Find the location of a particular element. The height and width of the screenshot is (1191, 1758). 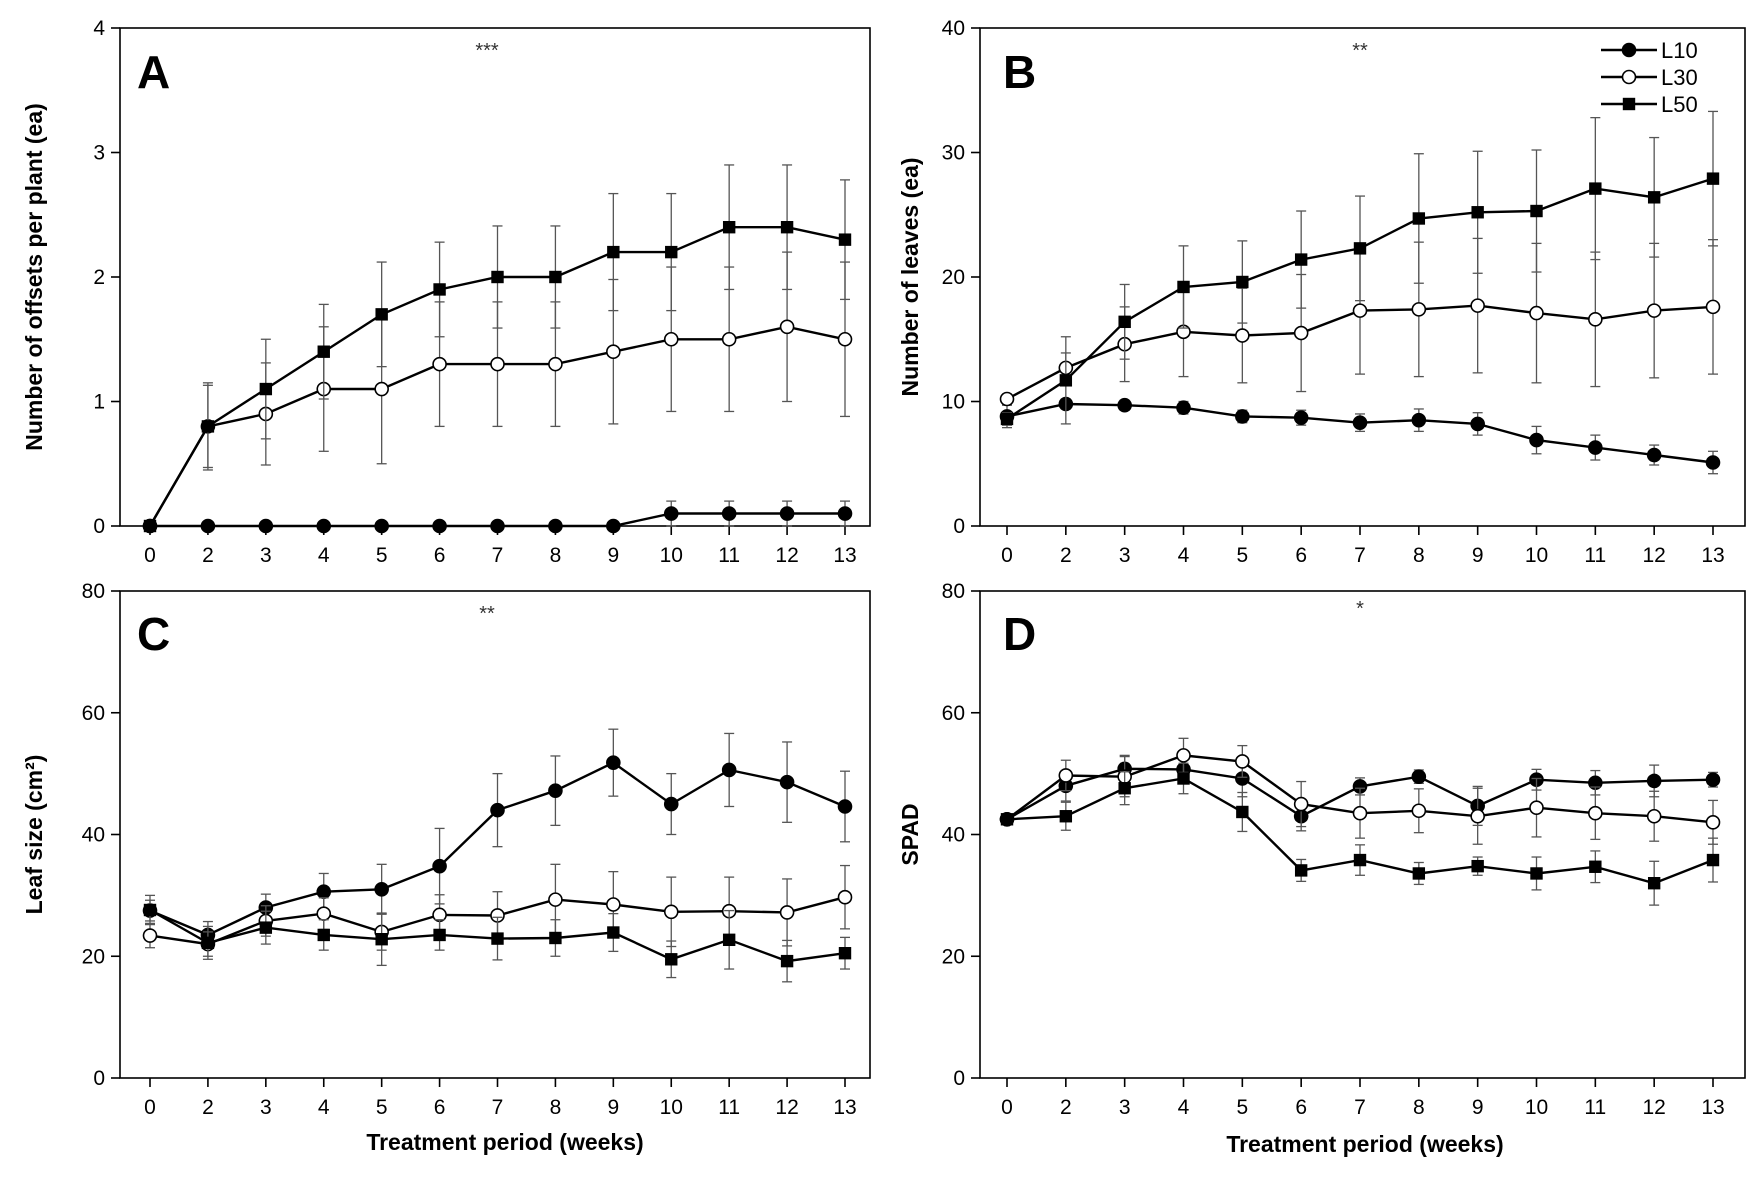

panel-b-letter: B is located at coordinates (1019, 72).